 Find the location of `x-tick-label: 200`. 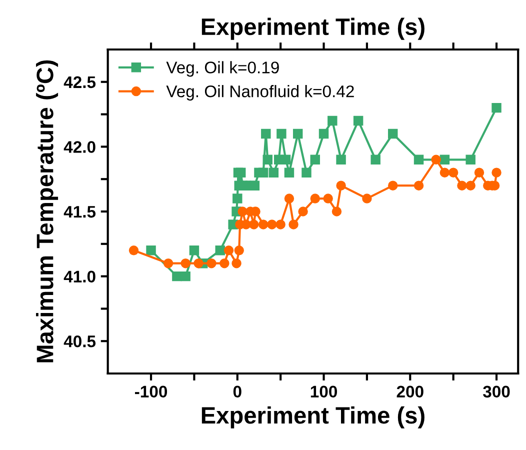

x-tick-label: 200 is located at coordinates (410, 392).